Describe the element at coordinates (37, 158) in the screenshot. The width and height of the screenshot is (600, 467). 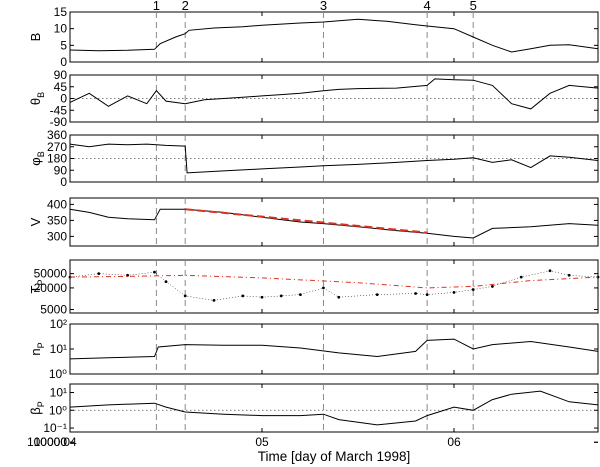
I see `y-axis-label: φB` at that location.